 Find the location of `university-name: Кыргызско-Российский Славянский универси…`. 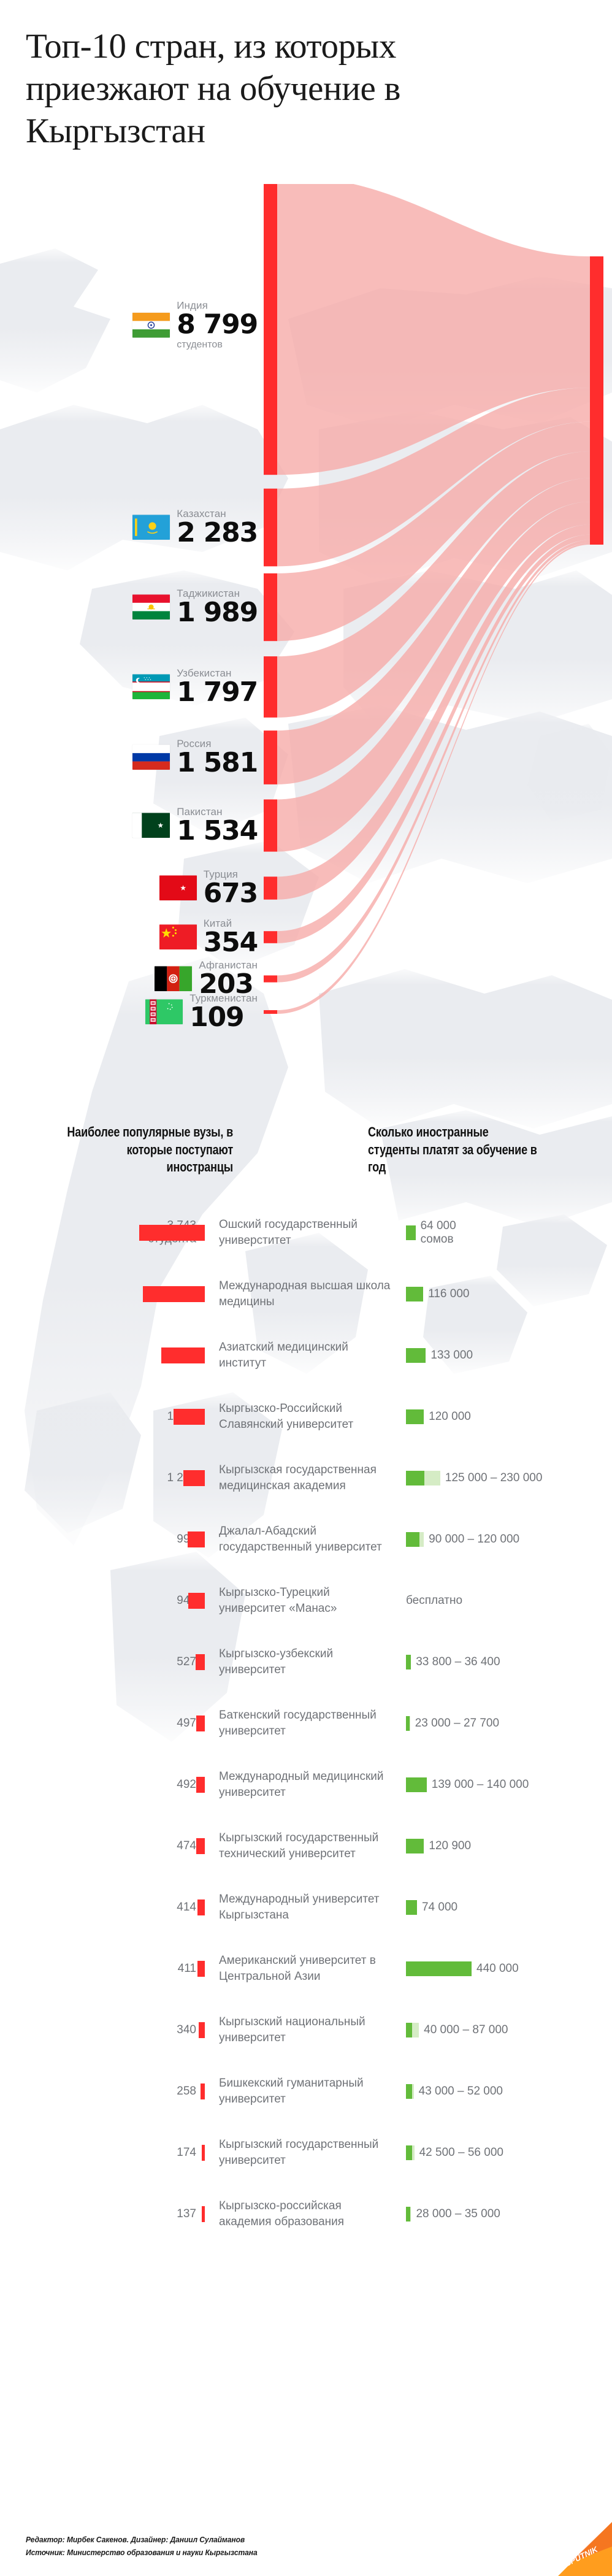

university-name: Кыргызско-Российский Славянский универси… is located at coordinates (286, 1416).